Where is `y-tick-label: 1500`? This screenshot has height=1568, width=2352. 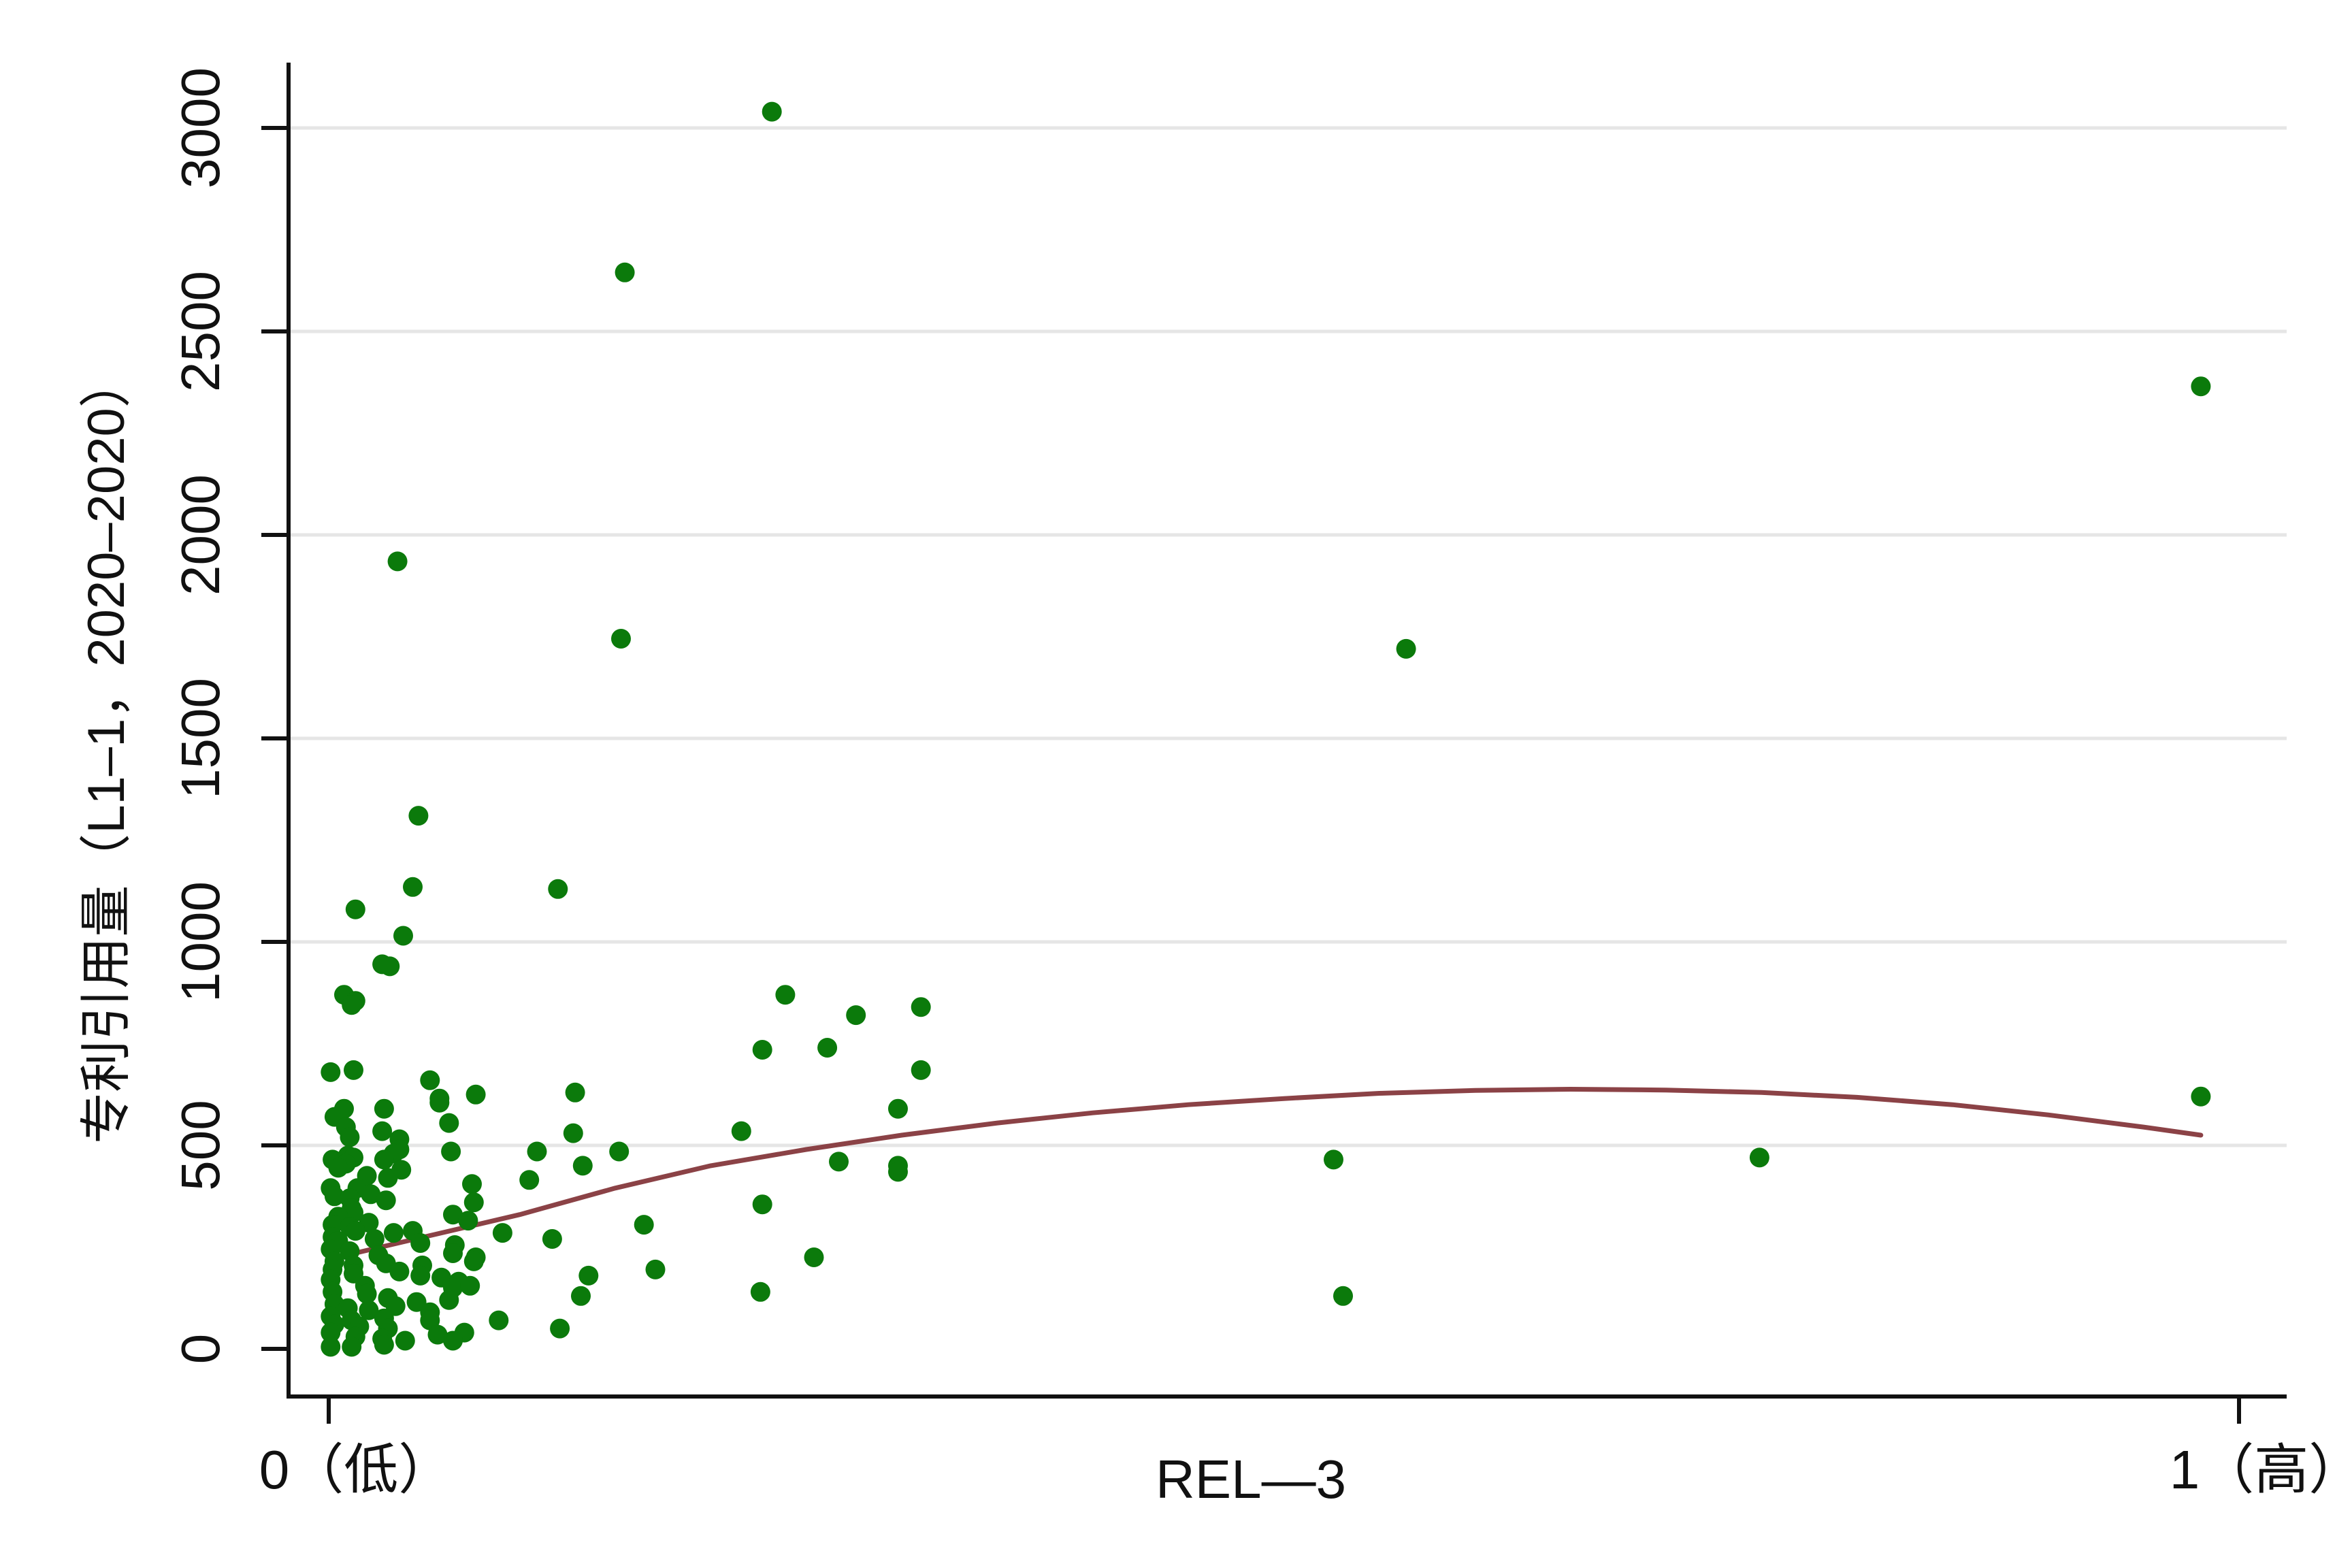 y-tick-label: 1500 is located at coordinates (201, 738).